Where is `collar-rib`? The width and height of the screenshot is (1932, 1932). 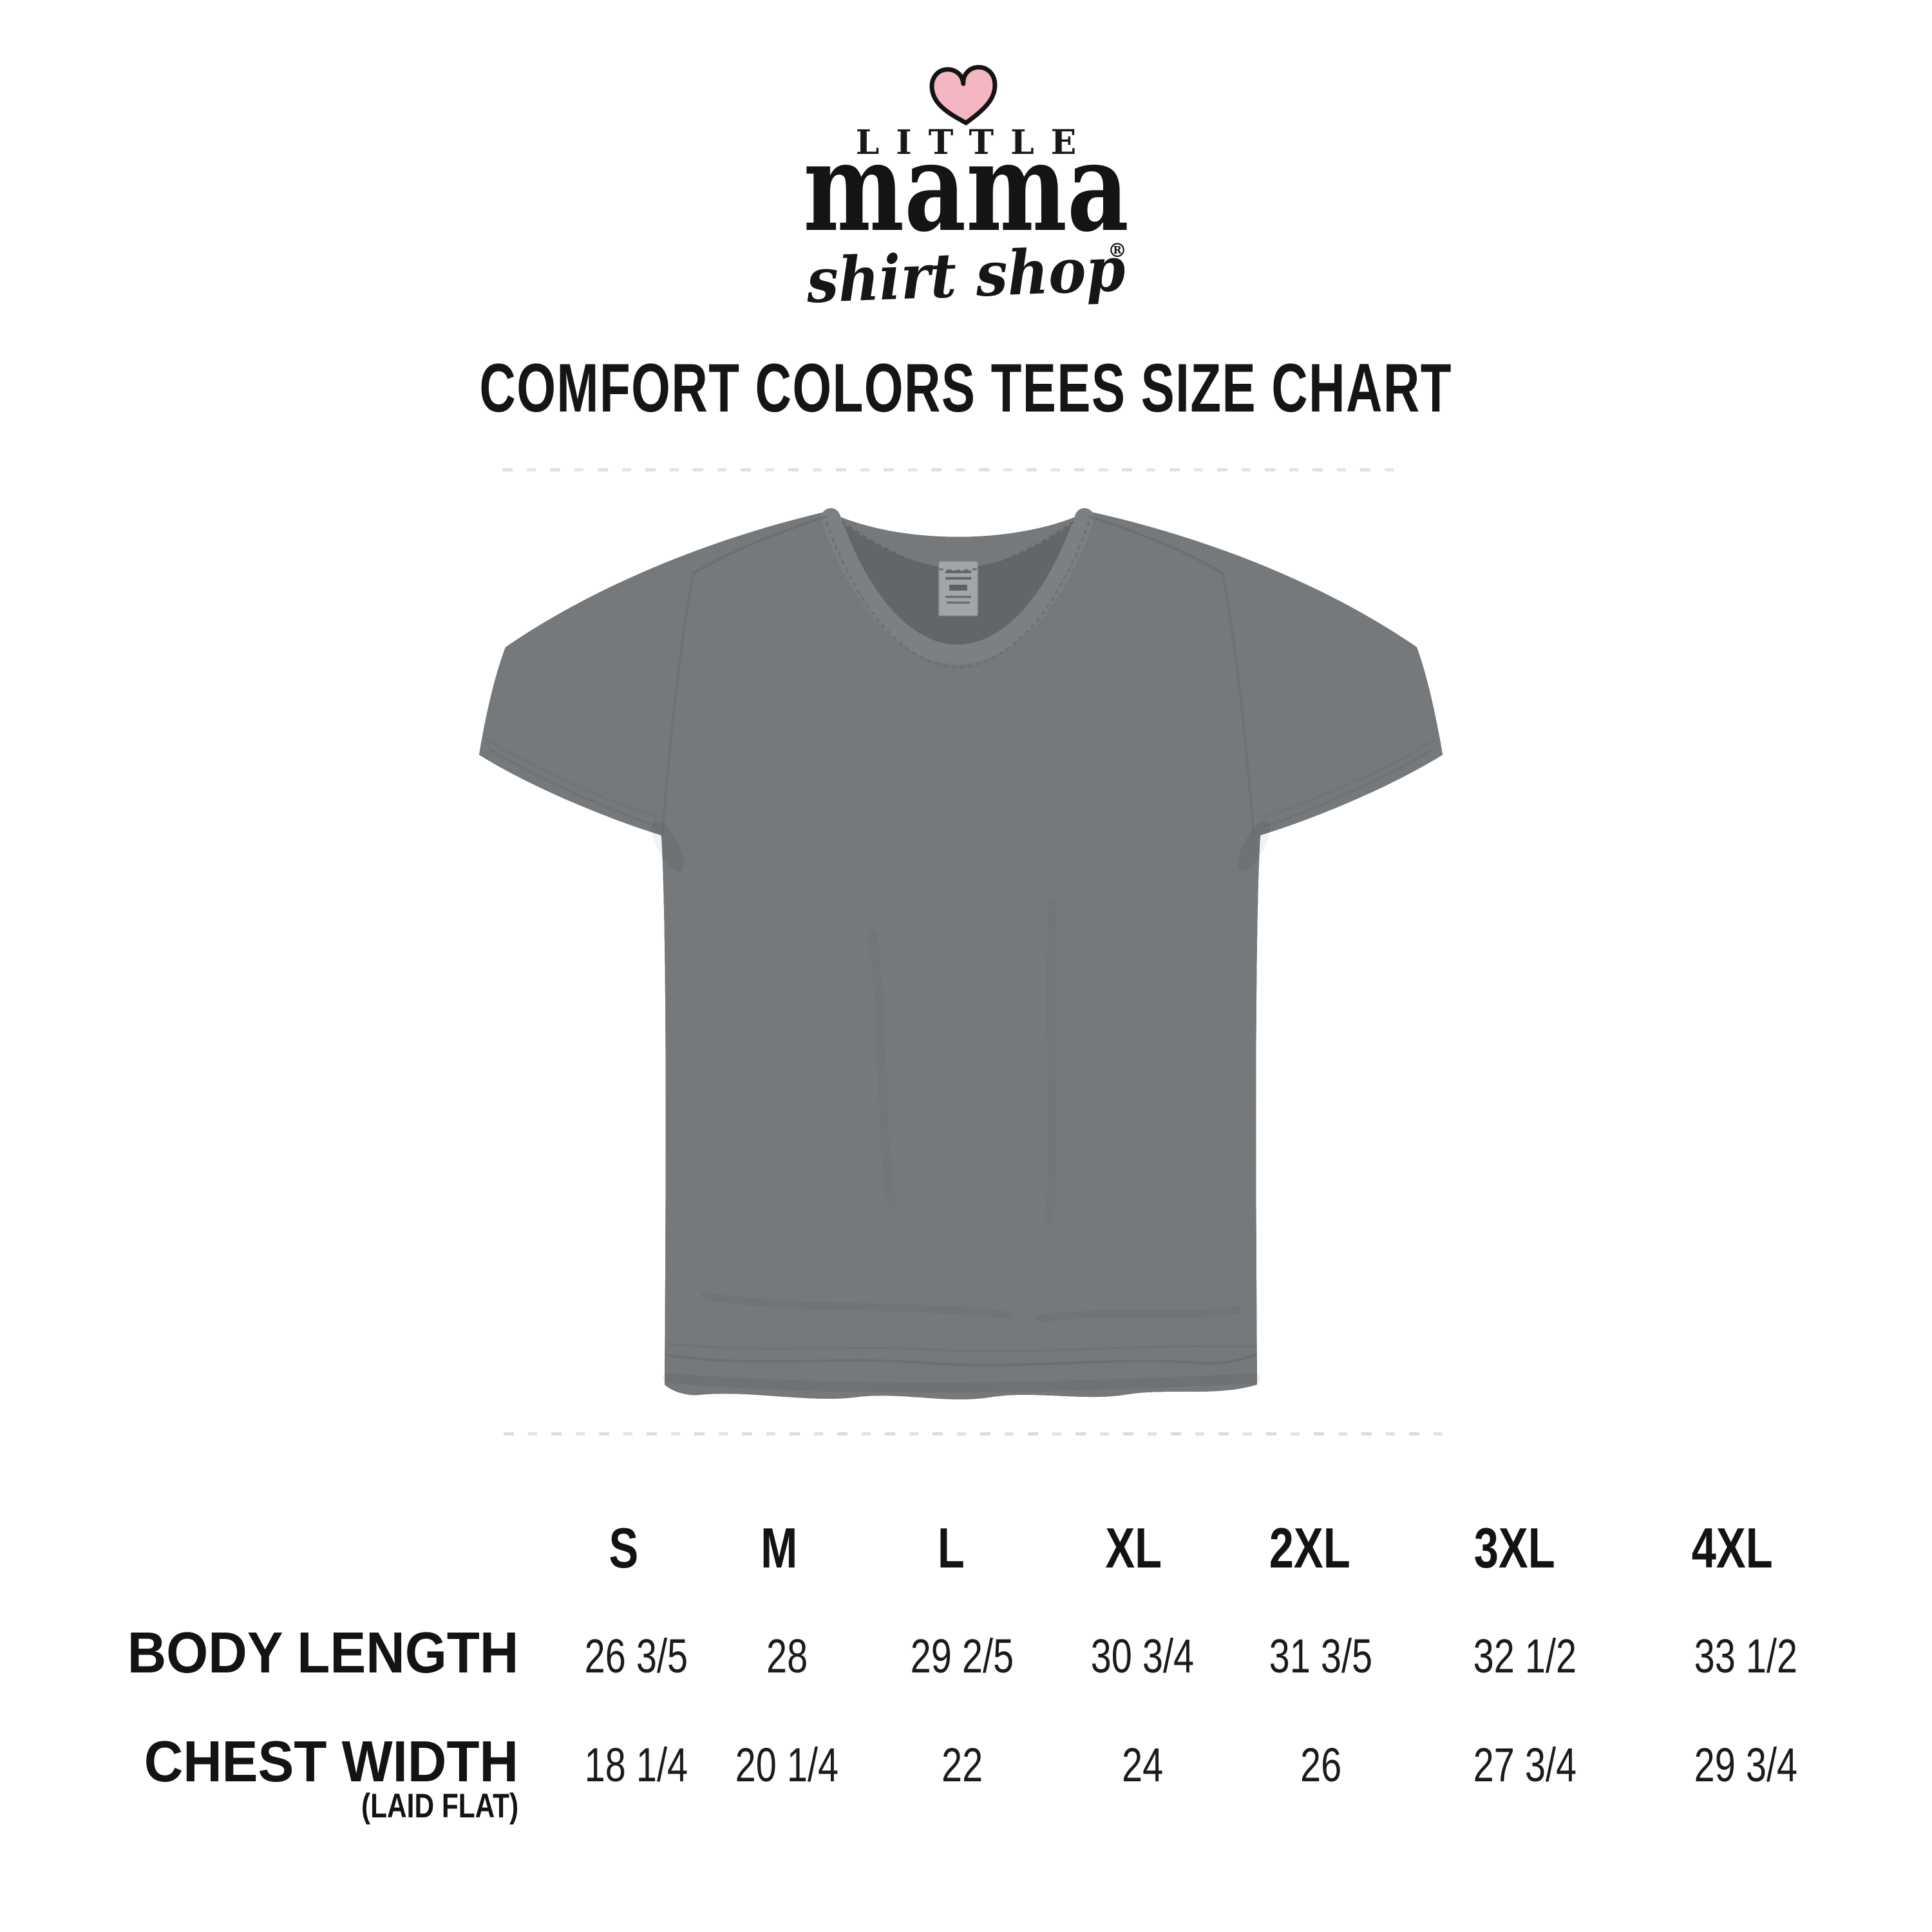
collar-rib is located at coordinates (957, 587).